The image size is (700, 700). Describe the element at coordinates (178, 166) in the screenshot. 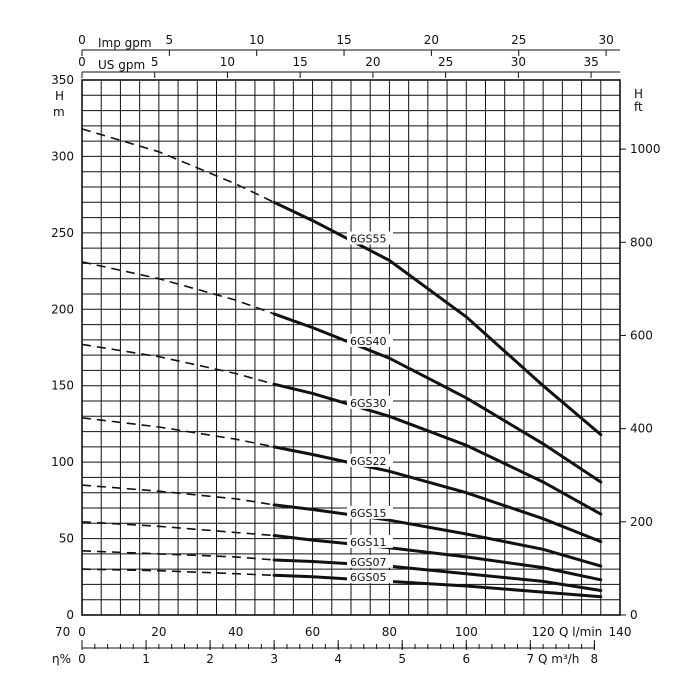

I see `series-dashed-6GS55` at that location.